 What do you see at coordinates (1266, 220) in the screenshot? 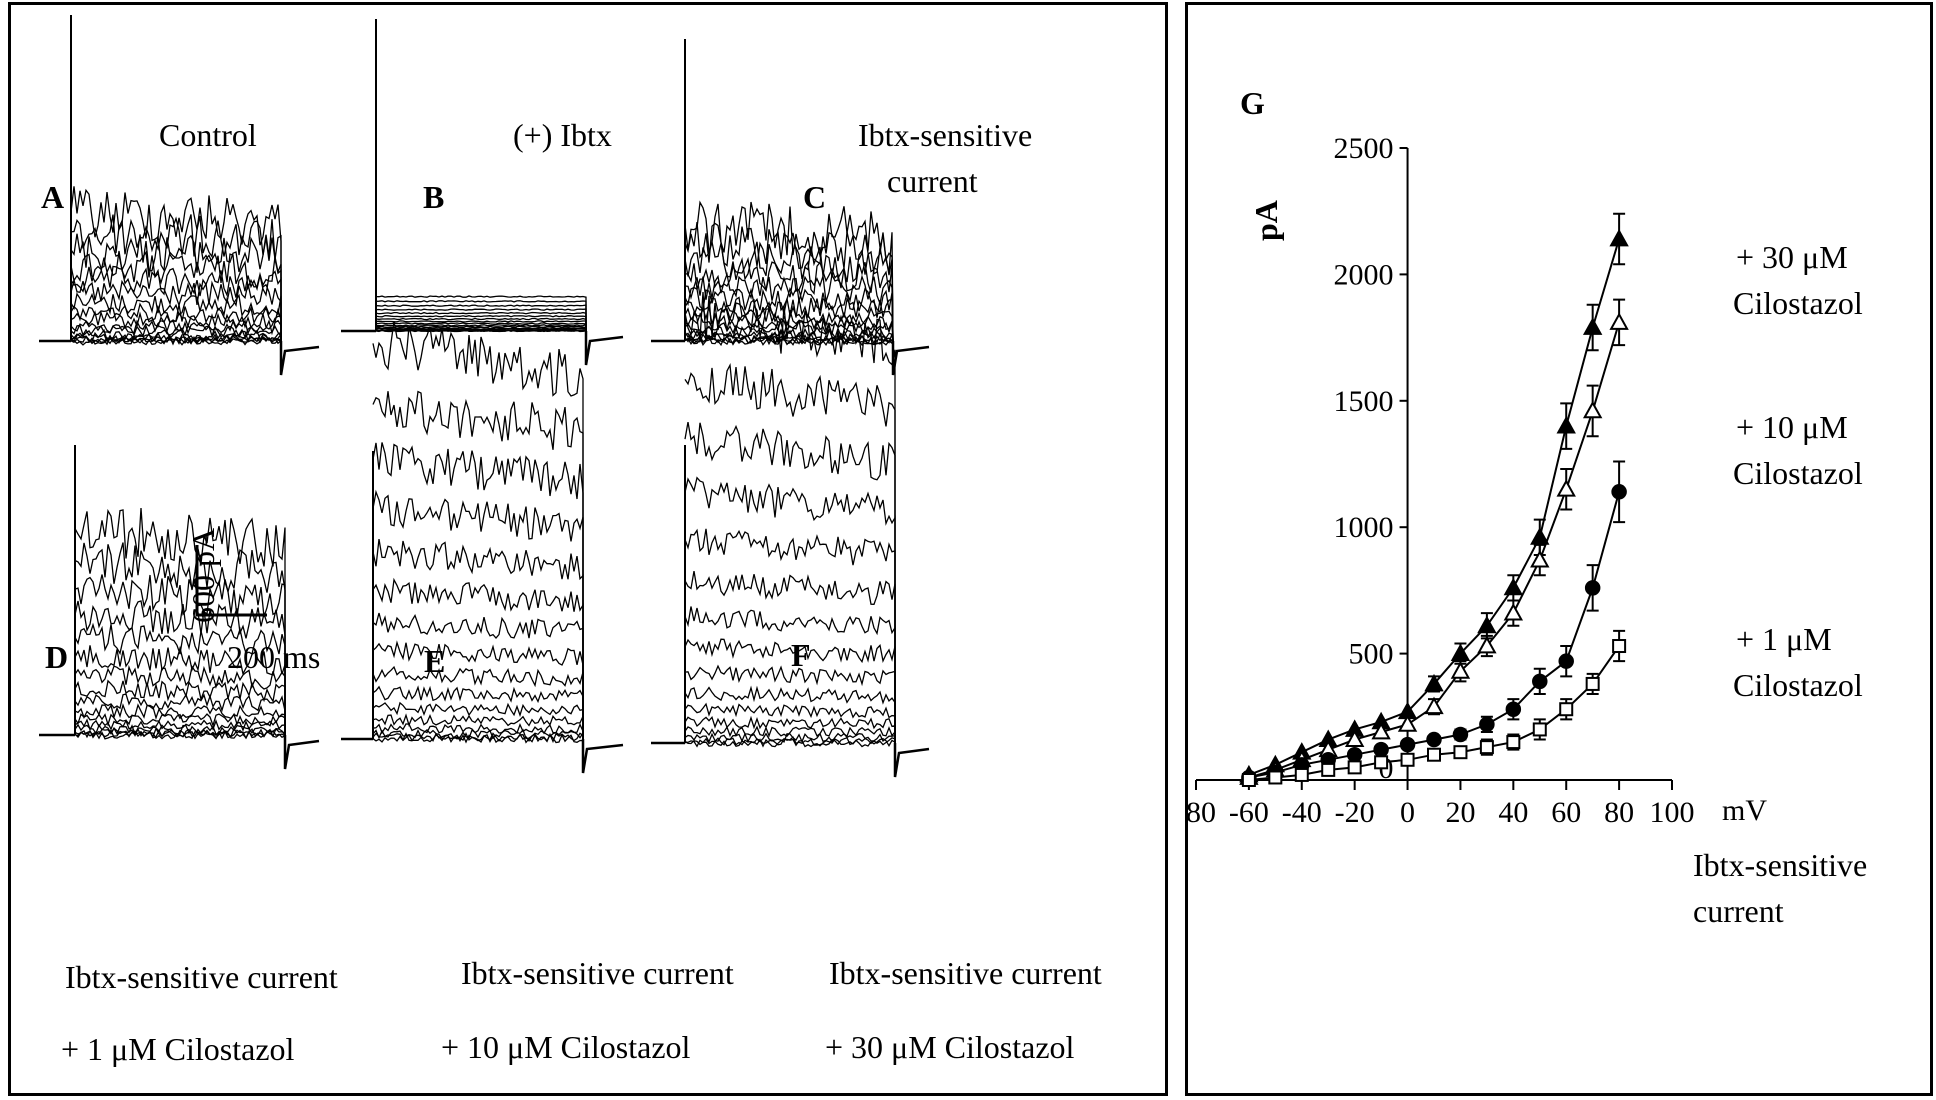
I see `y-axis-label: pA` at bounding box center [1266, 220].